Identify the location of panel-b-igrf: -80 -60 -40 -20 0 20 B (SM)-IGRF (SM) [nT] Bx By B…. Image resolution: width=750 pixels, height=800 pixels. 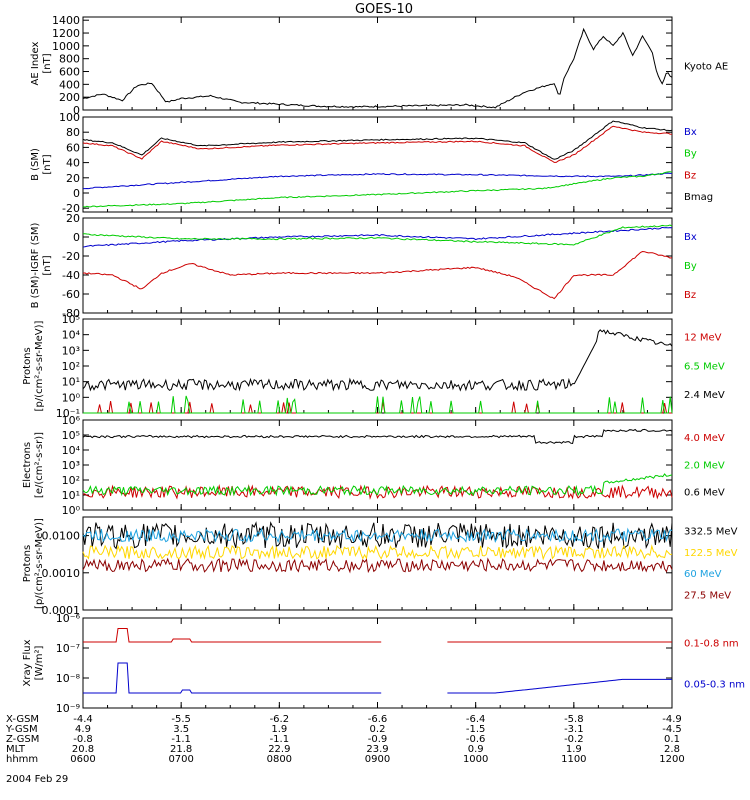
(363, 266).